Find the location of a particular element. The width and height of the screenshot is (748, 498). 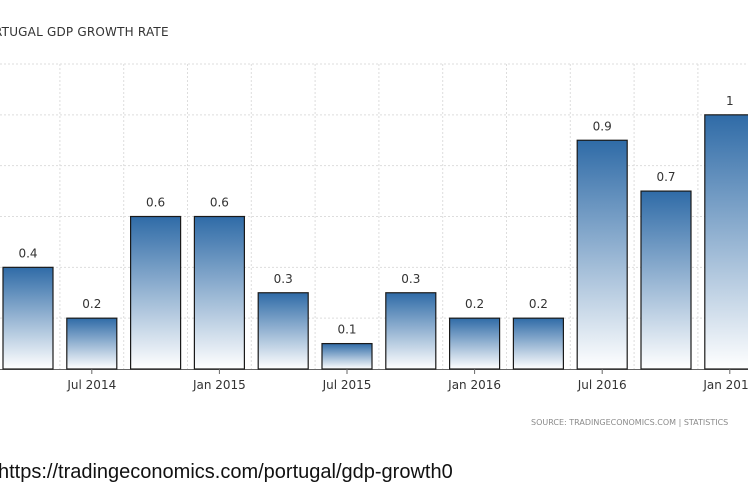

data-label-10: 0.7 is located at coordinates (665, 177).